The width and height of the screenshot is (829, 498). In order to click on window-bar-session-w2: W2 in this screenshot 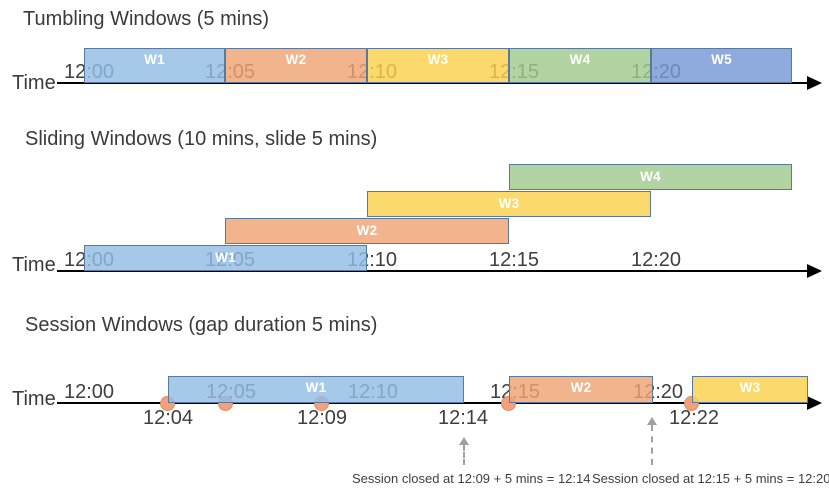, I will do `click(581, 389)`.